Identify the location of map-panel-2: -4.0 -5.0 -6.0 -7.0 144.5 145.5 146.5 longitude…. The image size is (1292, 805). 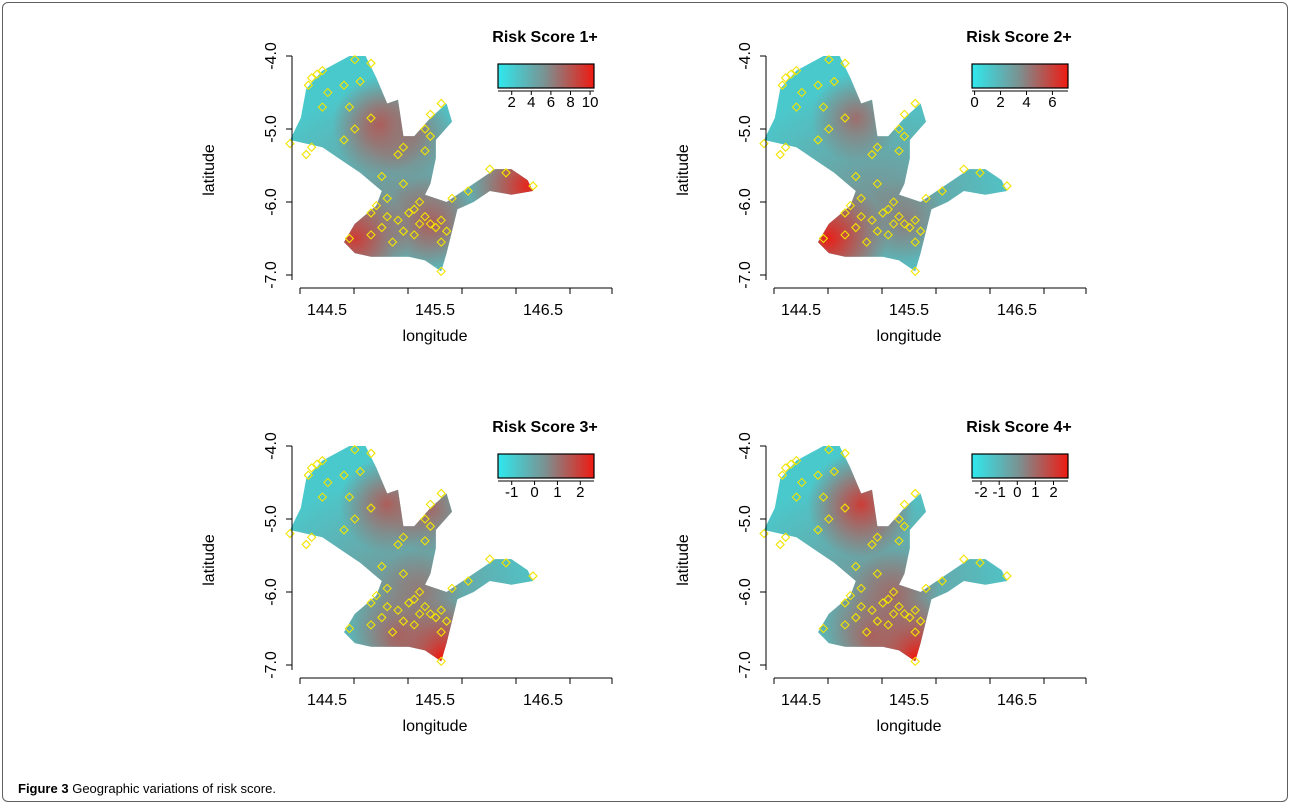
(881, 187).